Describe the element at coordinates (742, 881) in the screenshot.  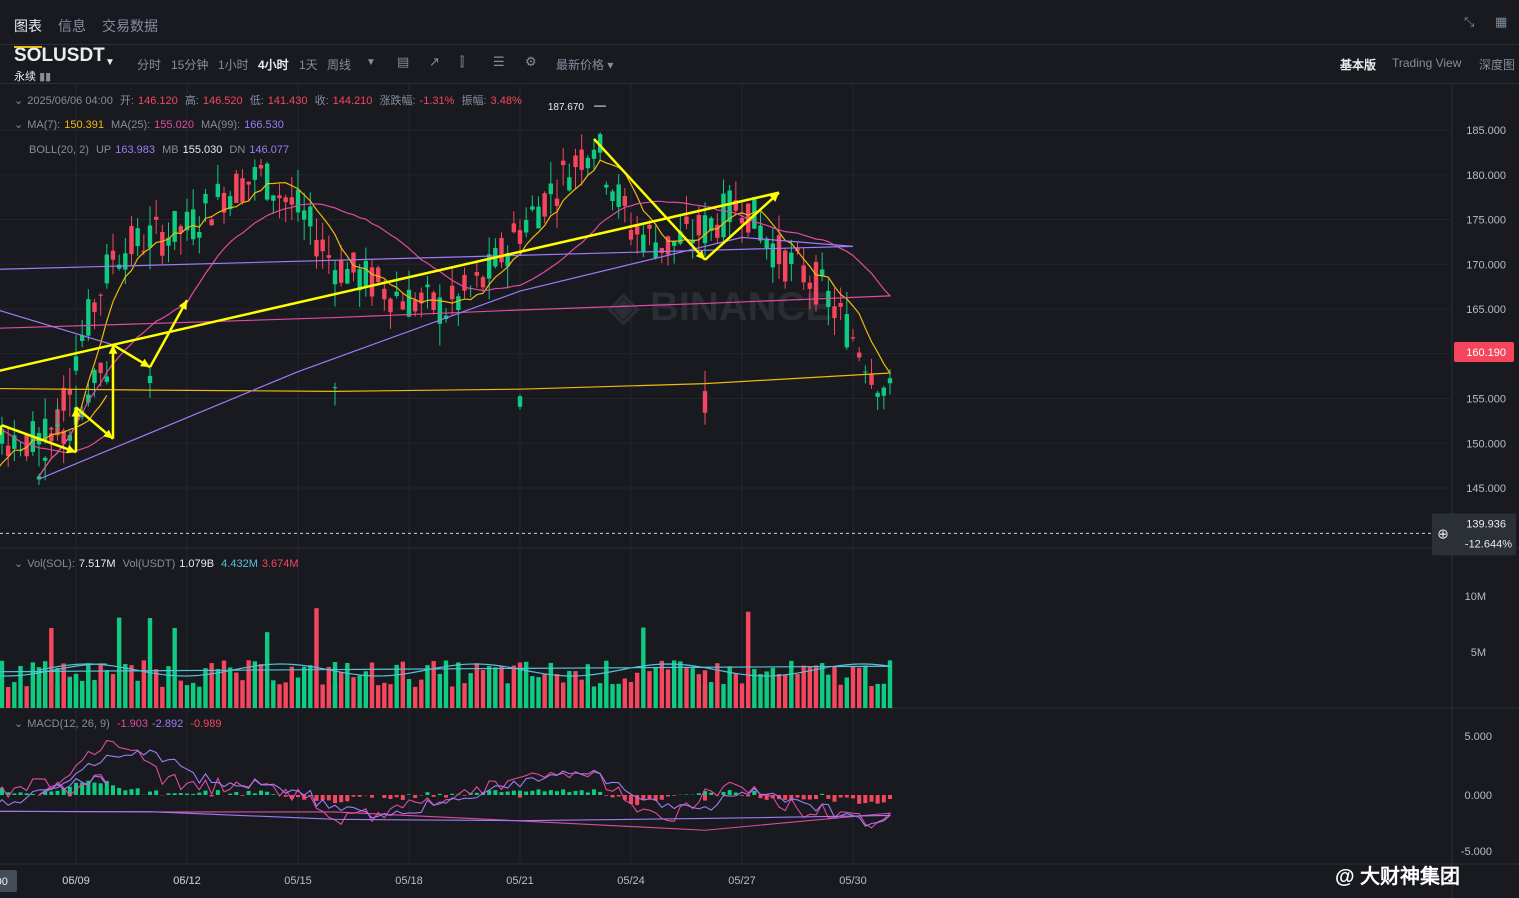
I see `date-tick-label: 05/27` at that location.